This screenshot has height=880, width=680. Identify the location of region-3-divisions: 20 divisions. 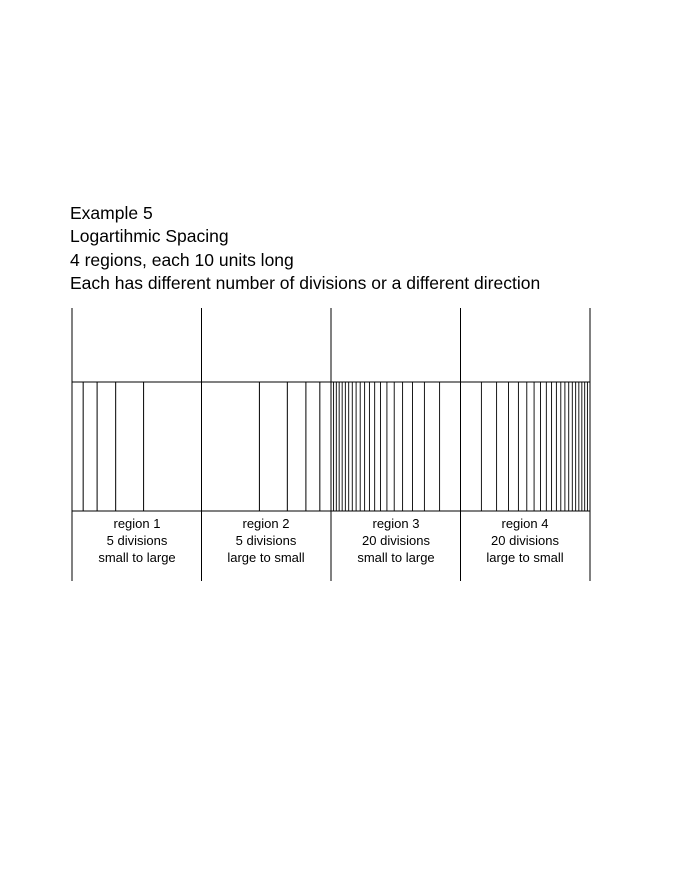
(396, 540).